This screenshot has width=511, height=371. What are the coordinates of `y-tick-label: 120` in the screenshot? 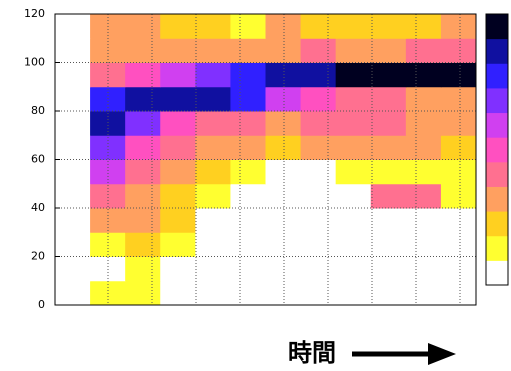 It's located at (34, 13).